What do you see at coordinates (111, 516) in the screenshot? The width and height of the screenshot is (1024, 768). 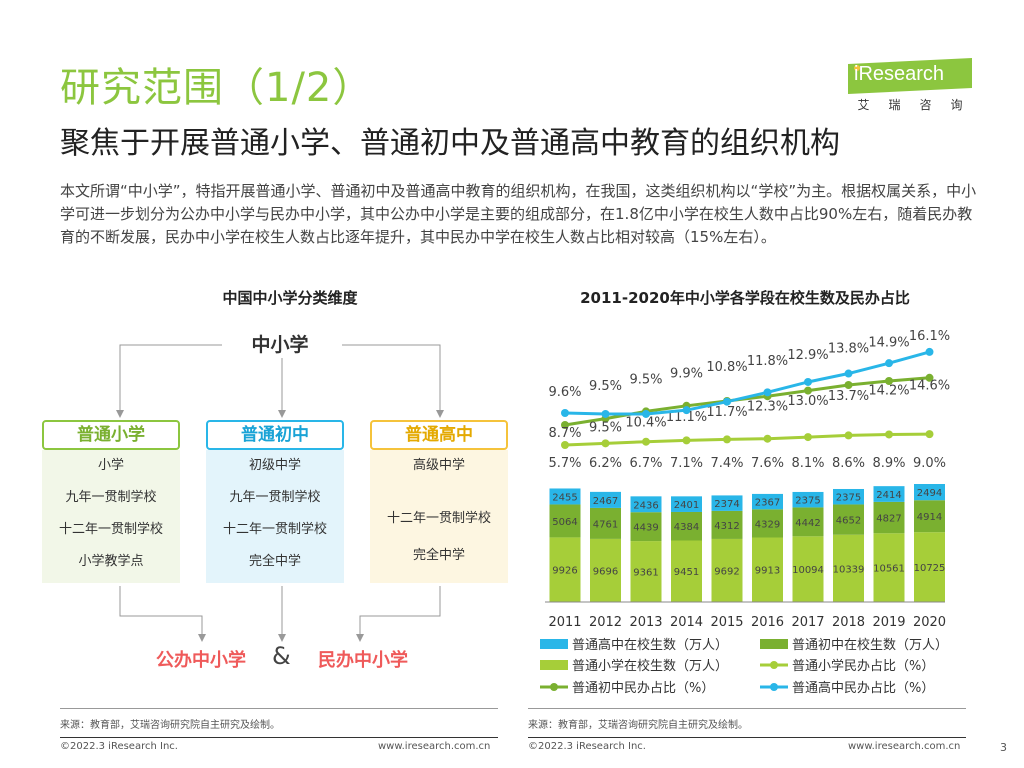 I see `category-primary-items: 小学 九年一贯制学校 十二年一贯制学校 小学教学点` at bounding box center [111, 516].